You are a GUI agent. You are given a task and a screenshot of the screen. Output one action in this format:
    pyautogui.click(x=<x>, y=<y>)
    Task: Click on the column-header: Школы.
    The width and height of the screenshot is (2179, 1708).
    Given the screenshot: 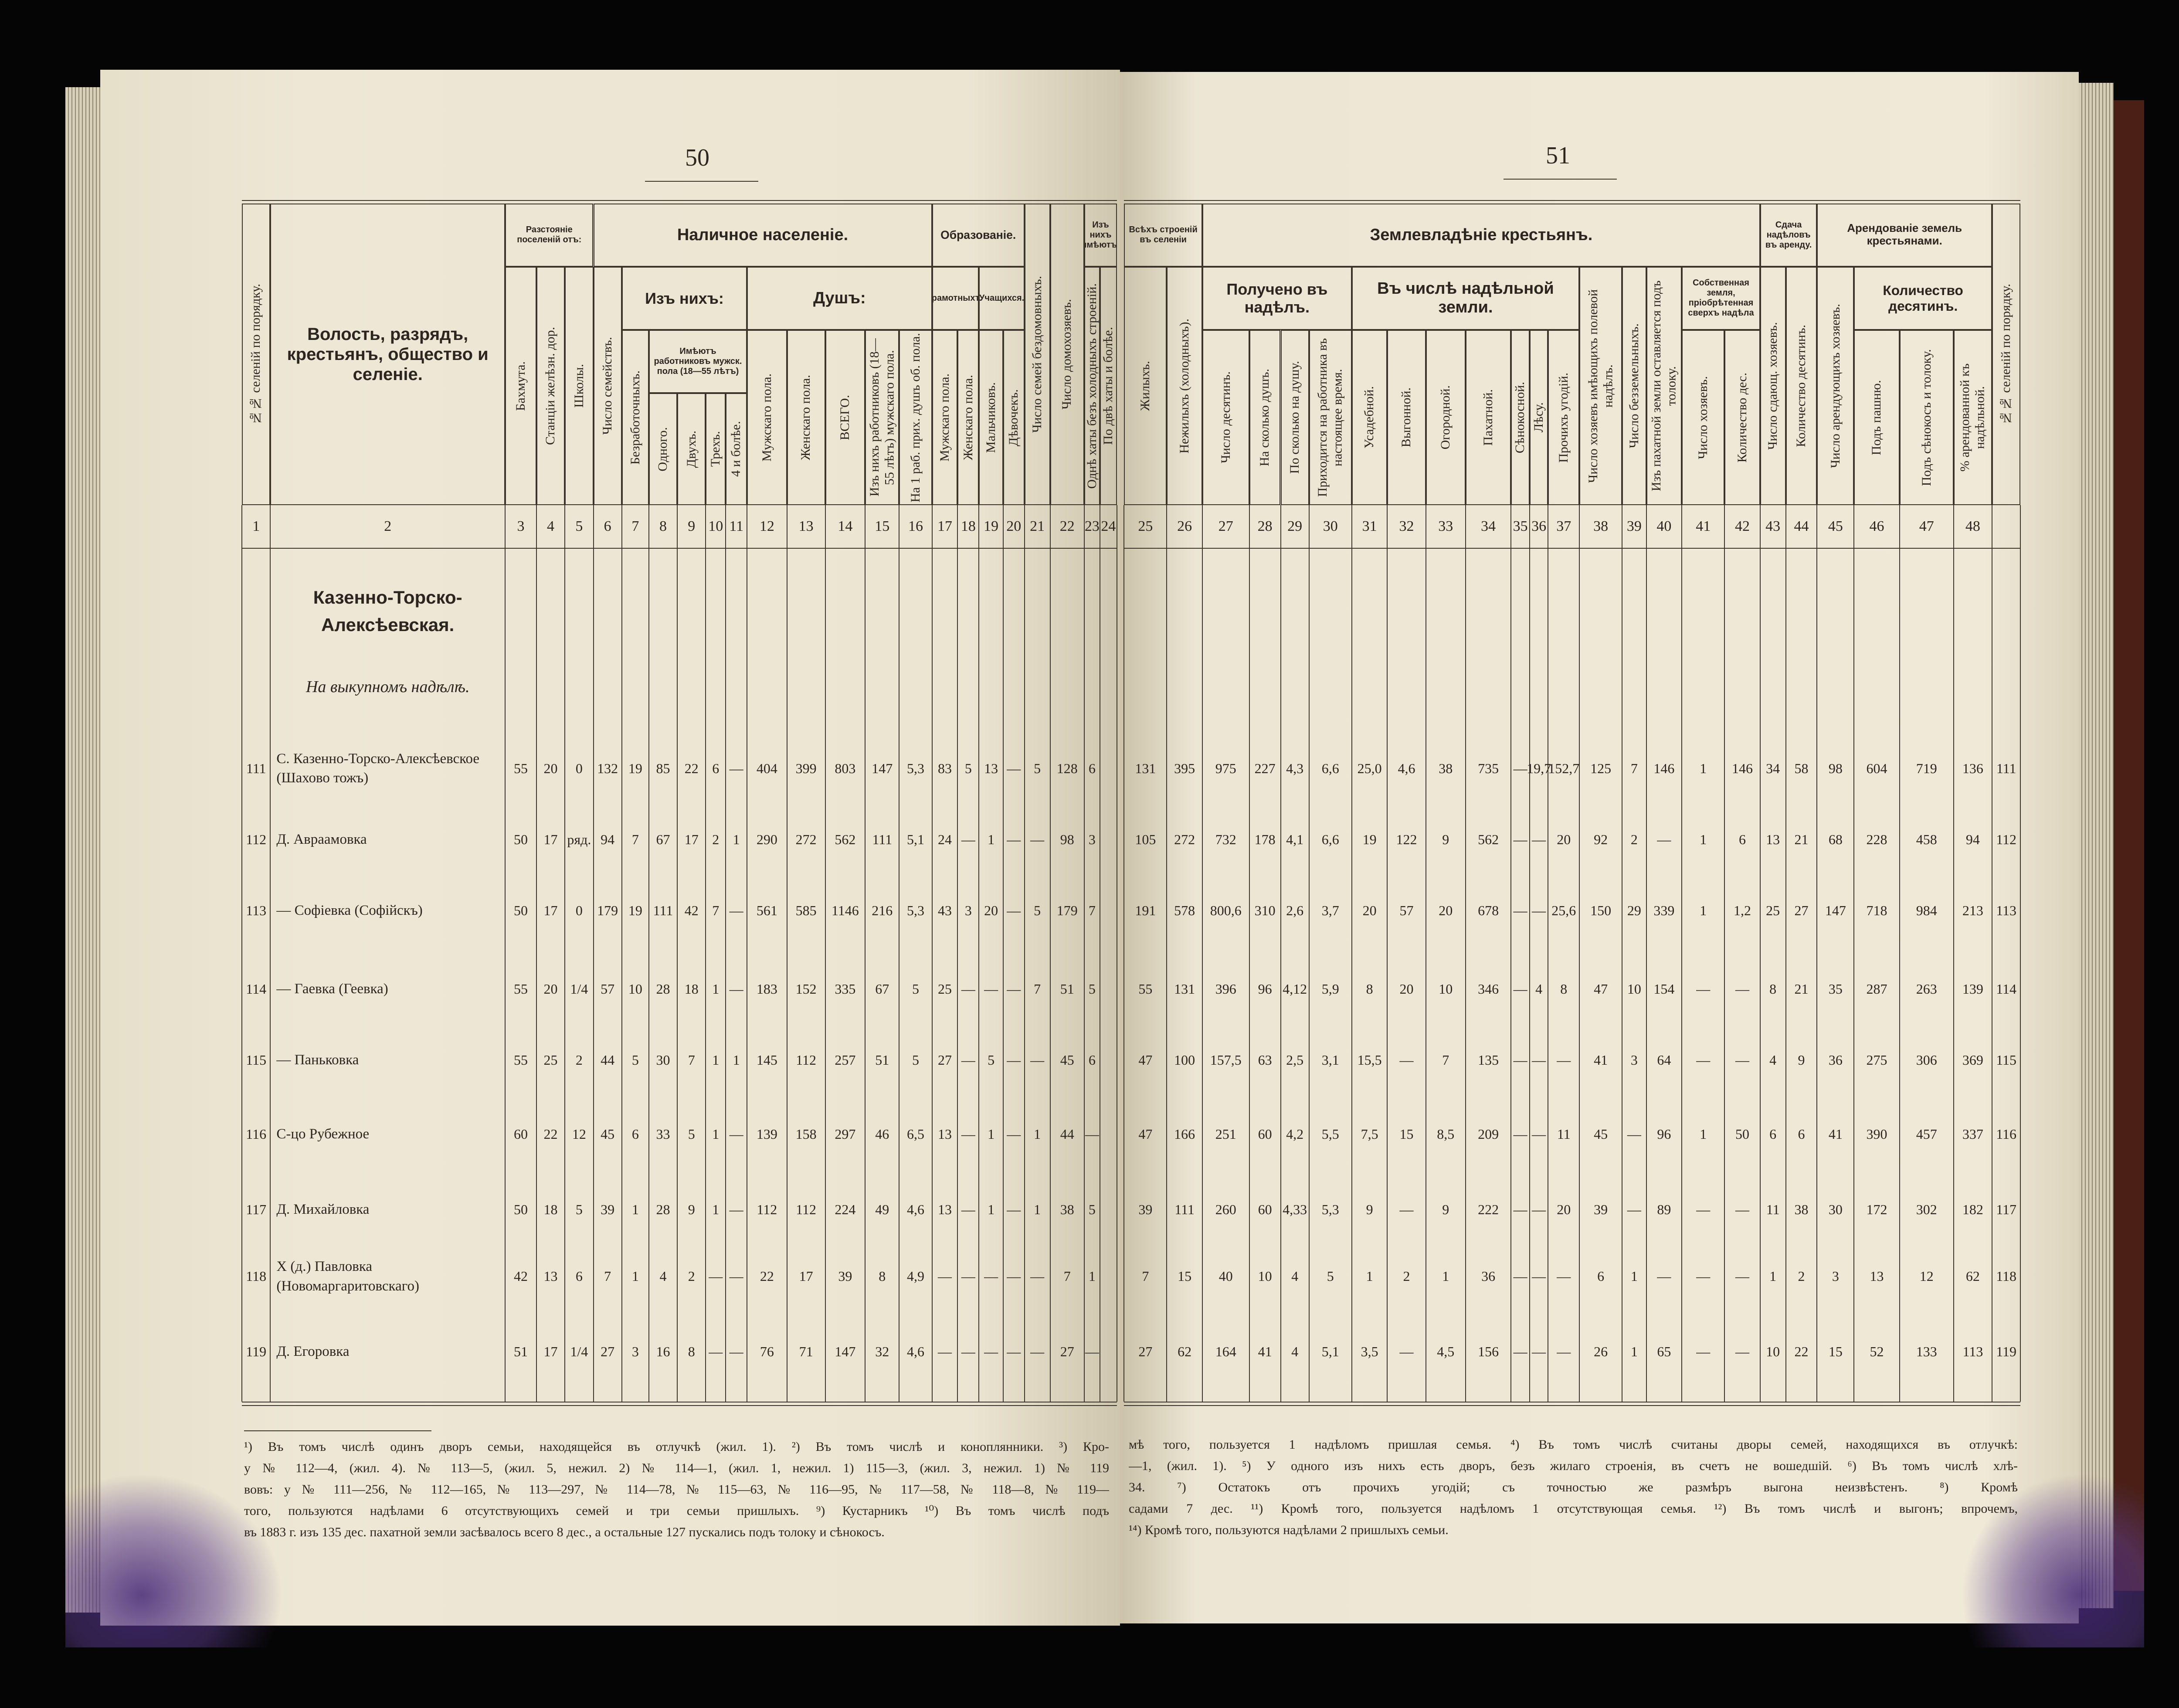 What is the action you would take?
    pyautogui.click(x=579, y=386)
    